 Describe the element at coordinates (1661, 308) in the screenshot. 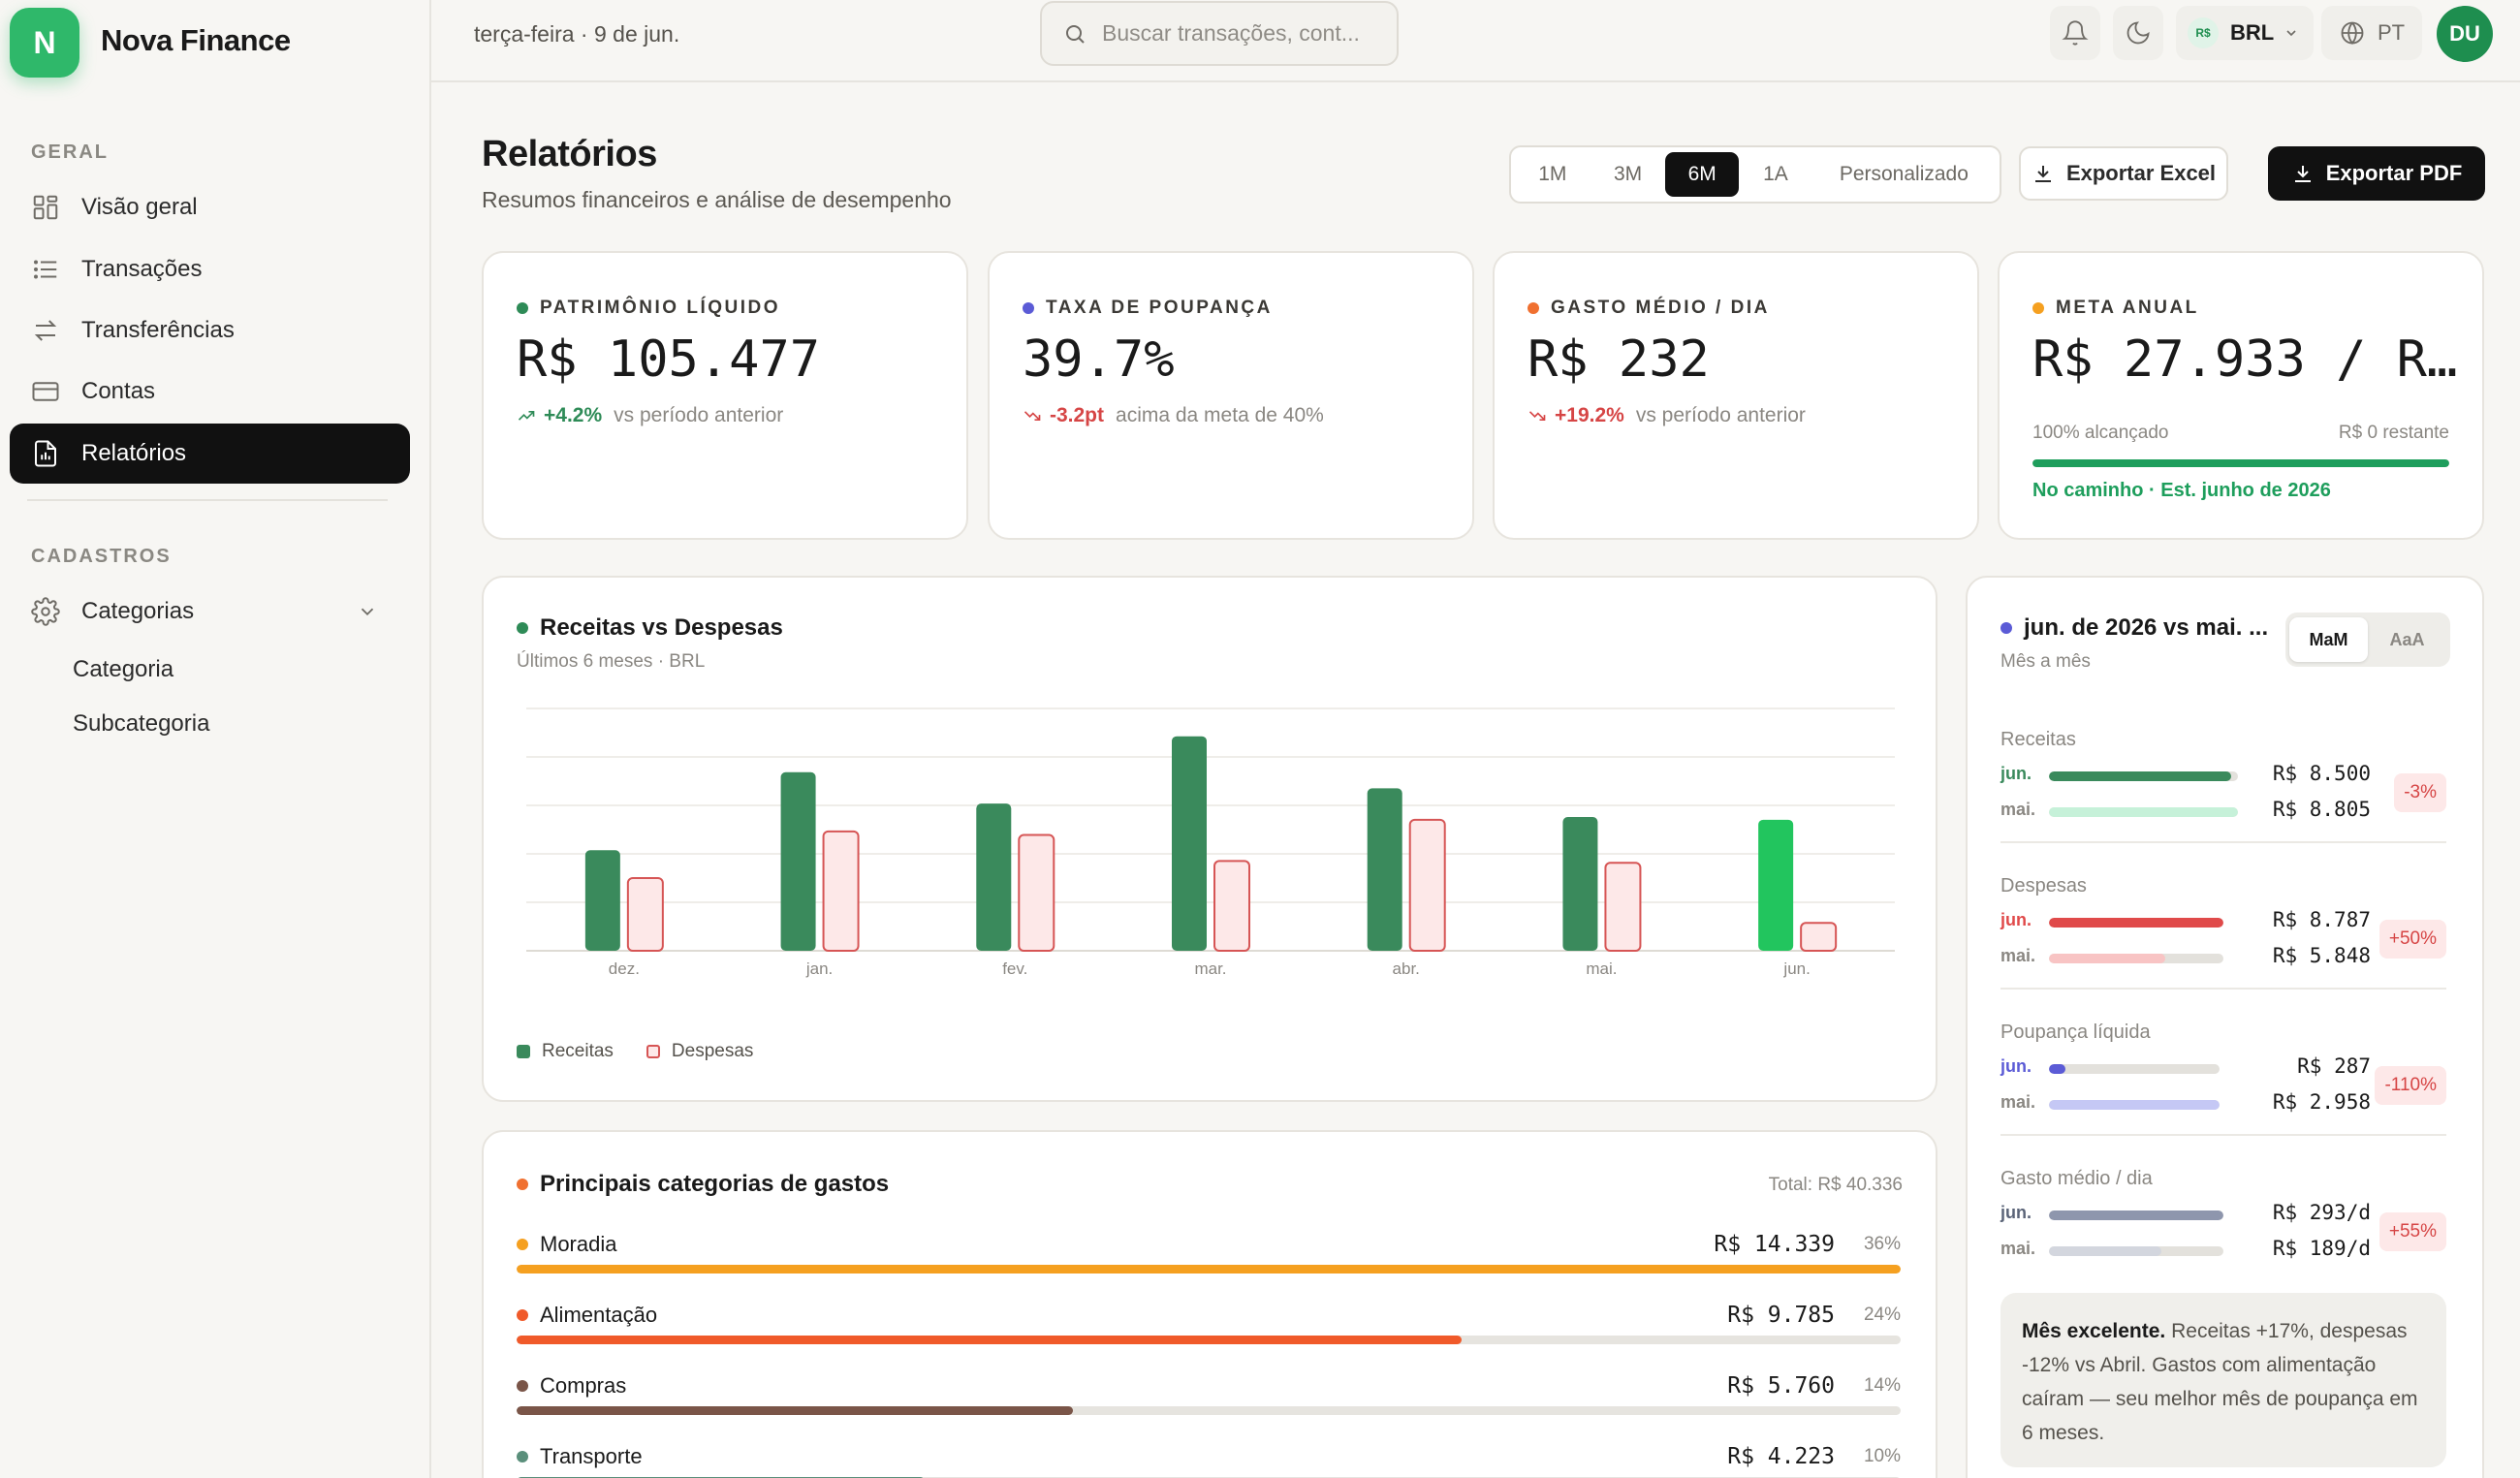

I see `kpi-label-text: GASTO MÉDIO / DIA` at that location.